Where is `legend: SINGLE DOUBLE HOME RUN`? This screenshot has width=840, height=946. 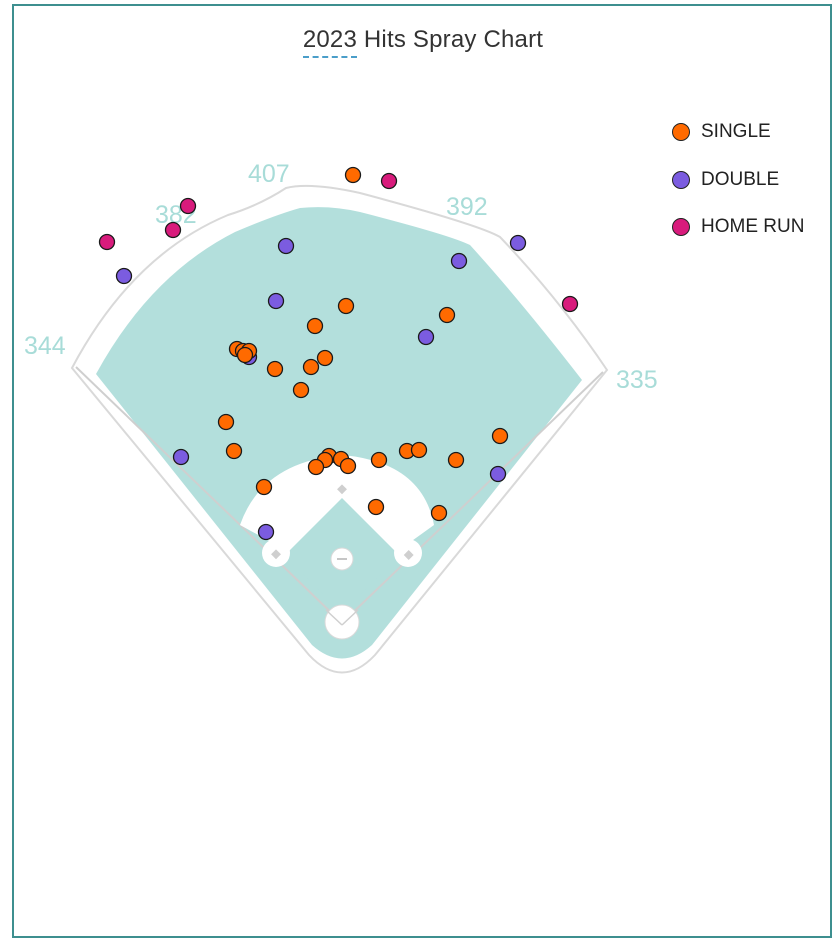
legend: SINGLE DOUBLE HOME RUN is located at coordinates (738, 191).